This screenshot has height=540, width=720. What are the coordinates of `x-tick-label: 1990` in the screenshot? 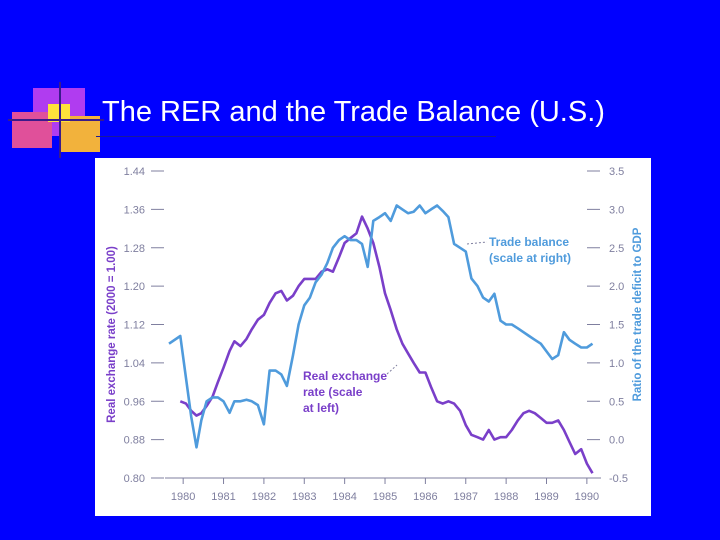 It's located at (587, 497).